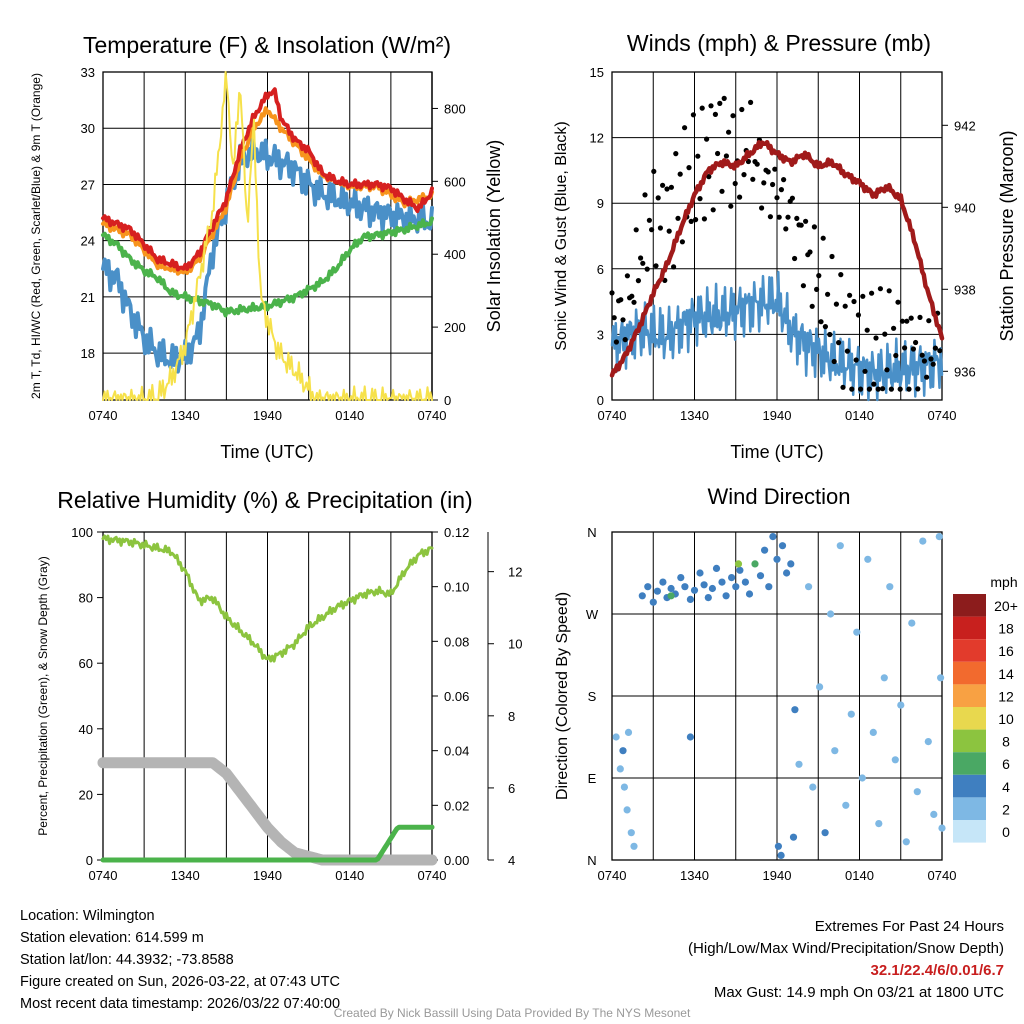 The width and height of the screenshot is (1024, 1024). Describe the element at coordinates (456, 805) in the screenshot. I see `precip-tick-label-2-1: 0.02` at that location.